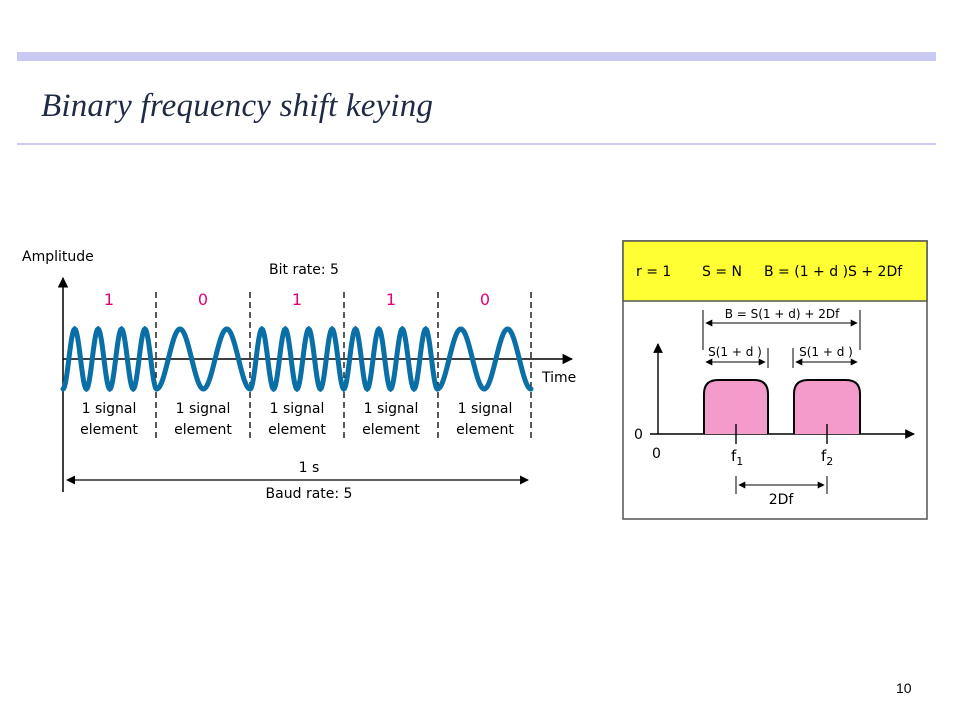  I want to click on title-divider, so click(476, 144).